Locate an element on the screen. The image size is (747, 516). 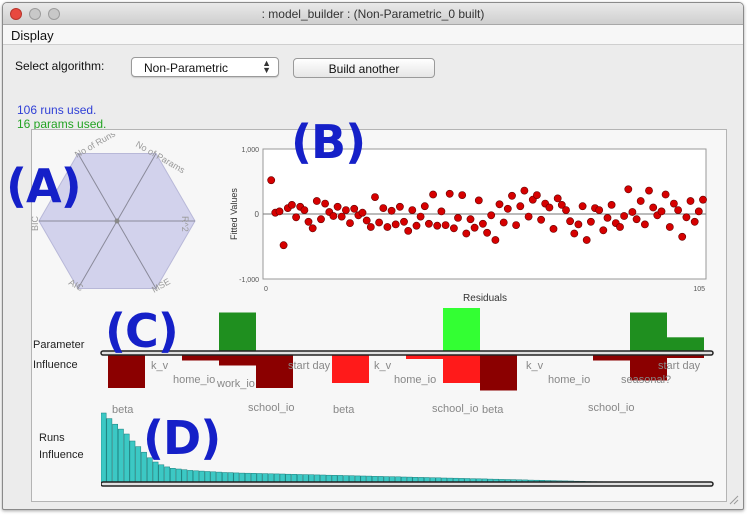
x-tick-label: 0 is located at coordinates (266, 289).